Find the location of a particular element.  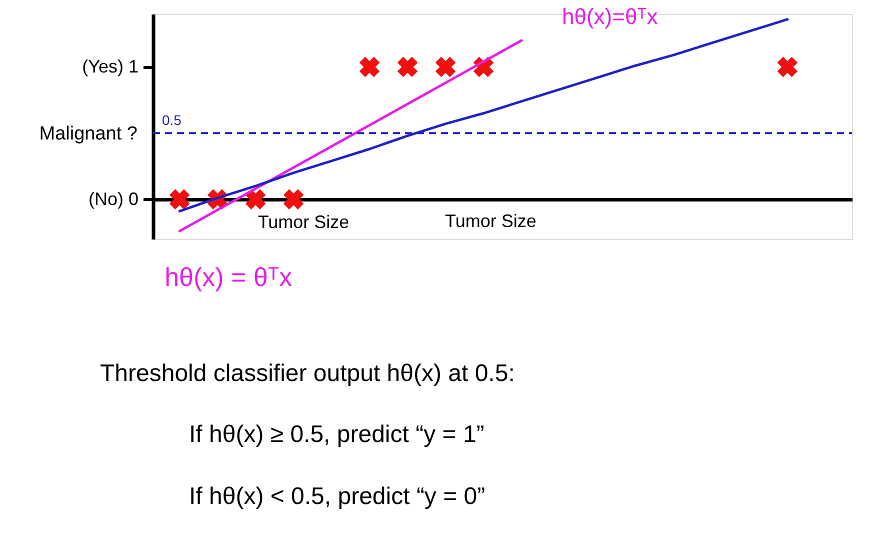

x-axis-title: Tumor Size is located at coordinates (304, 222).